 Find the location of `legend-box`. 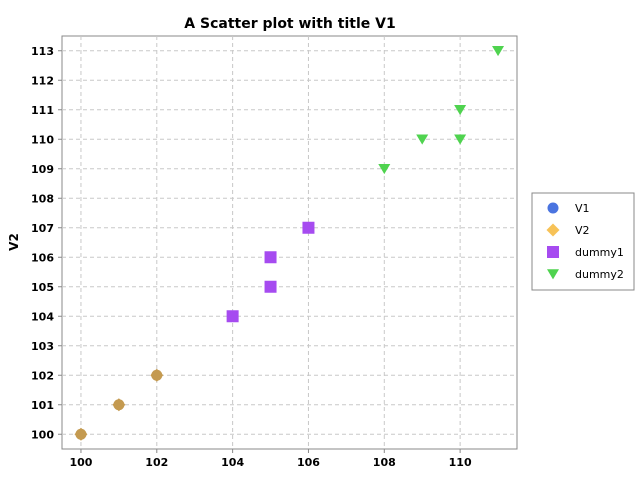

legend-box is located at coordinates (583, 241).